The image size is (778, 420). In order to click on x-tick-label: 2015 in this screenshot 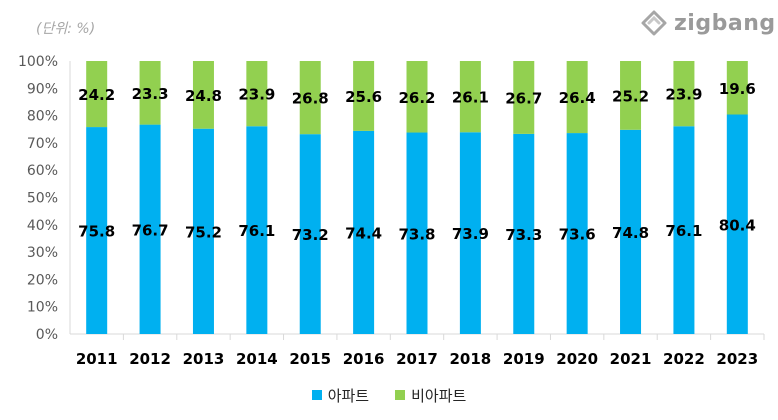, I will do `click(310, 359)`.